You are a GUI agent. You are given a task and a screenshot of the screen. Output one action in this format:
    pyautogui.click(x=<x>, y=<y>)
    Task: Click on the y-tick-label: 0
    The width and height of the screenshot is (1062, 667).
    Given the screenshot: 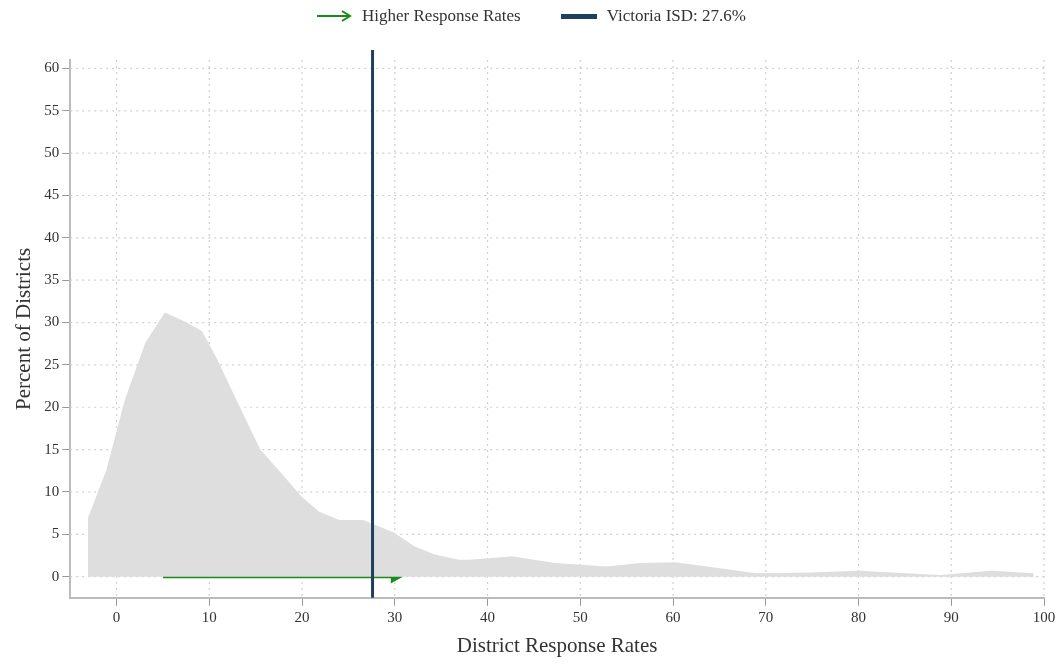 What is the action you would take?
    pyautogui.click(x=55, y=575)
    